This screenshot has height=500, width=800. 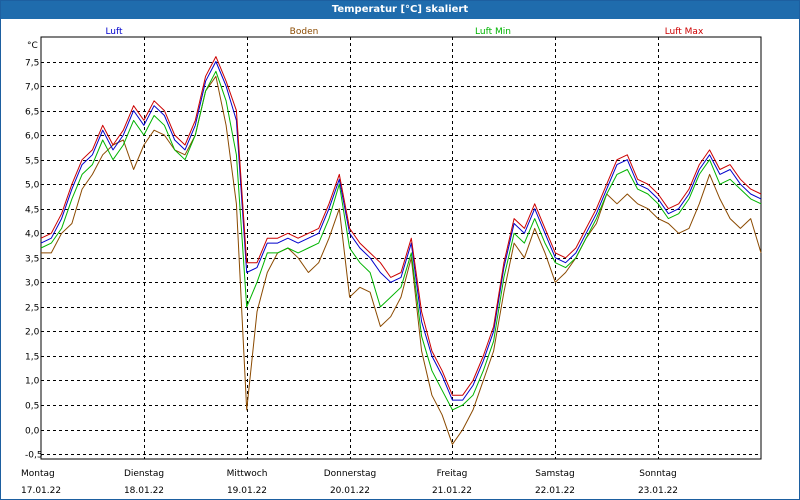 I want to click on x-tick-day: Dienstag, so click(x=144, y=474).